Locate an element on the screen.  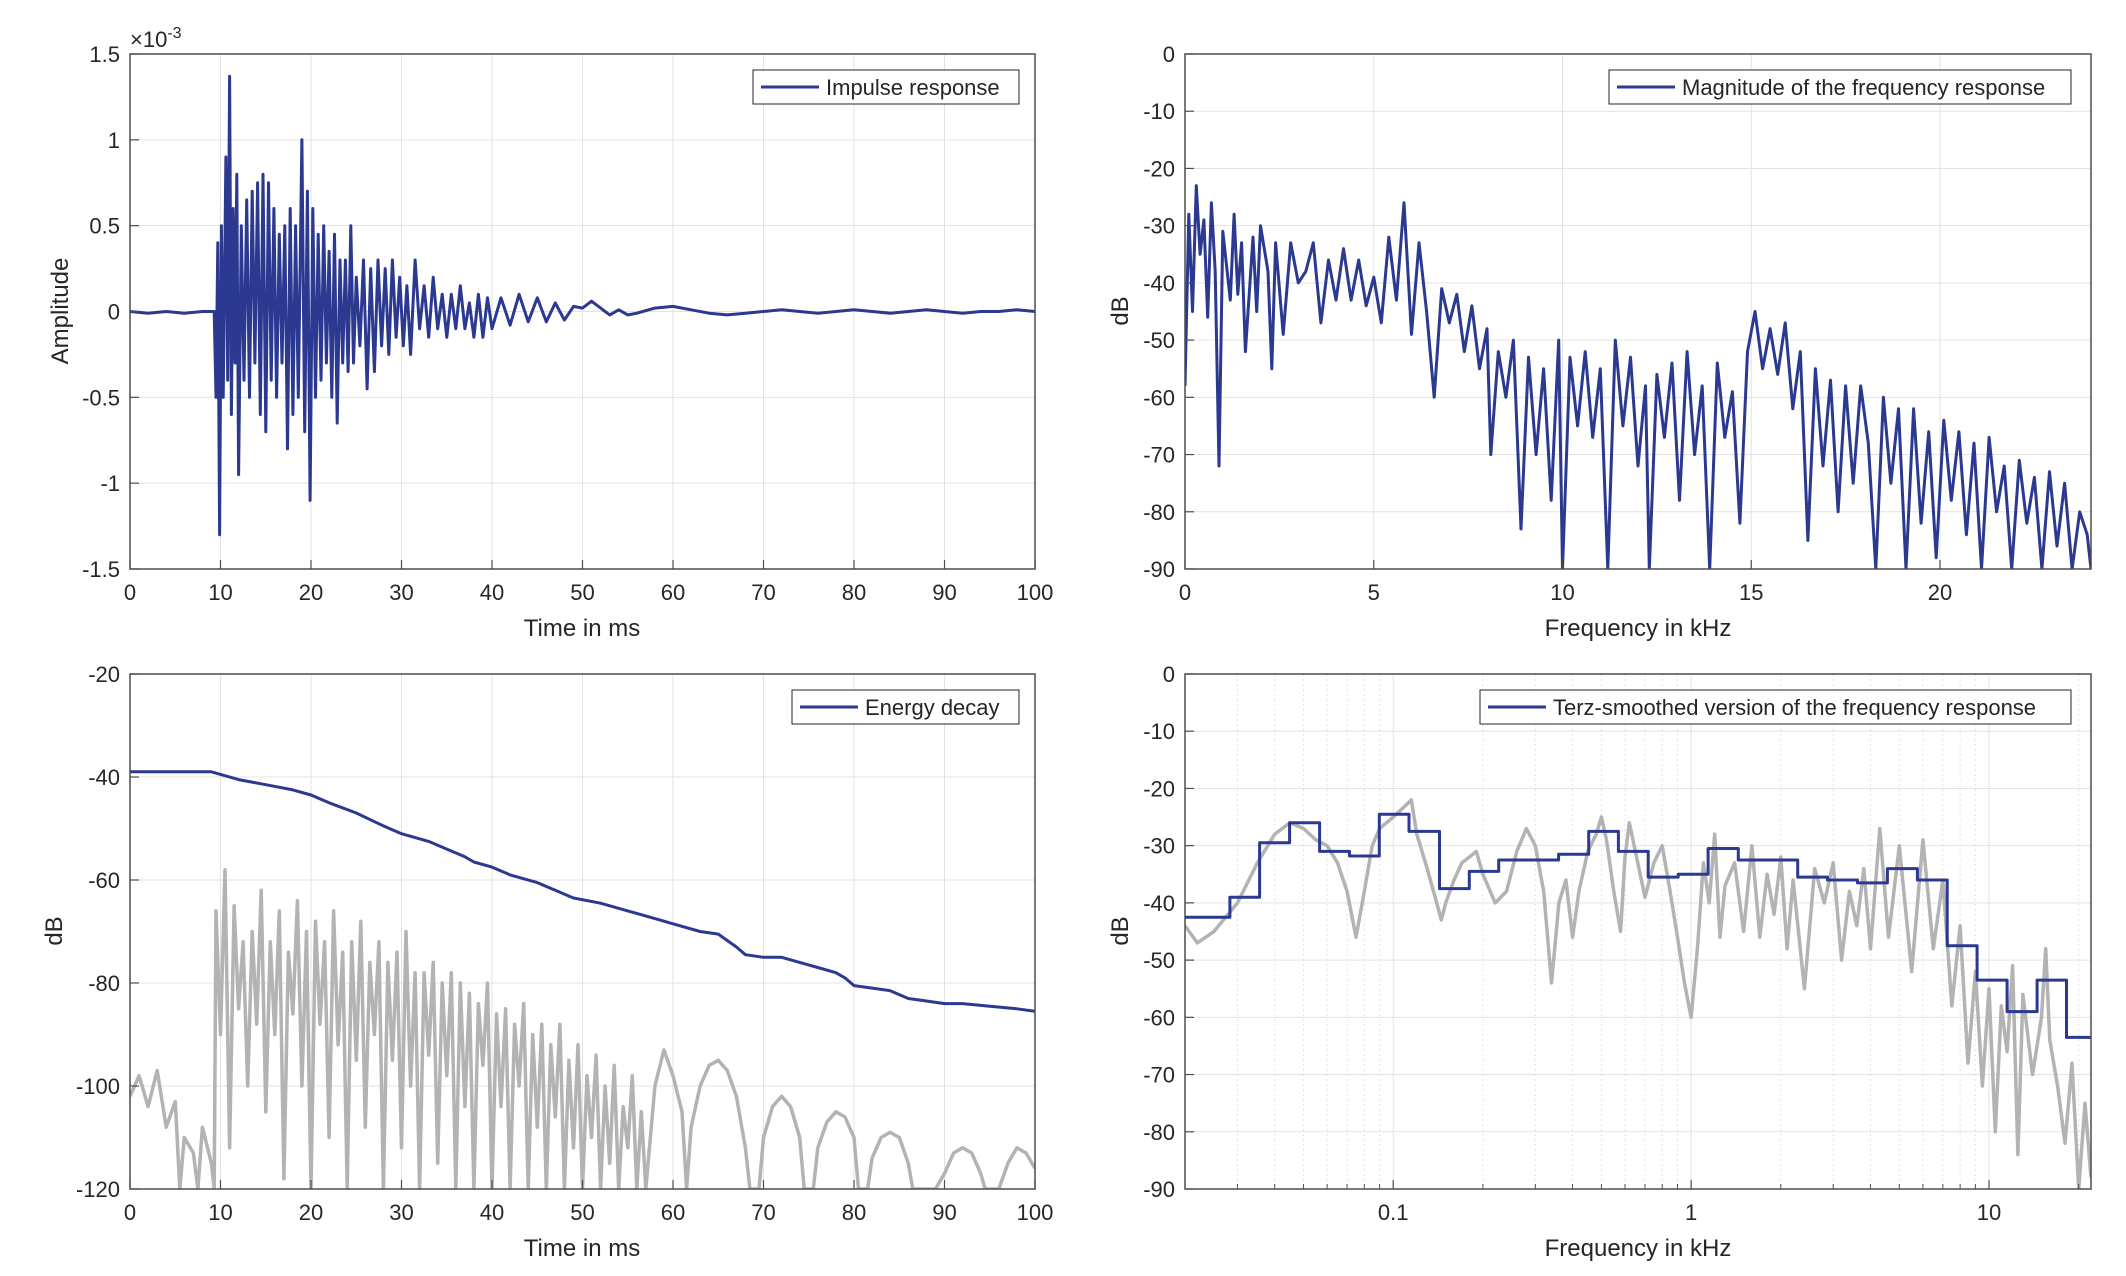
magnitude-y-axis-label: dB is located at coordinates (1120, 310).